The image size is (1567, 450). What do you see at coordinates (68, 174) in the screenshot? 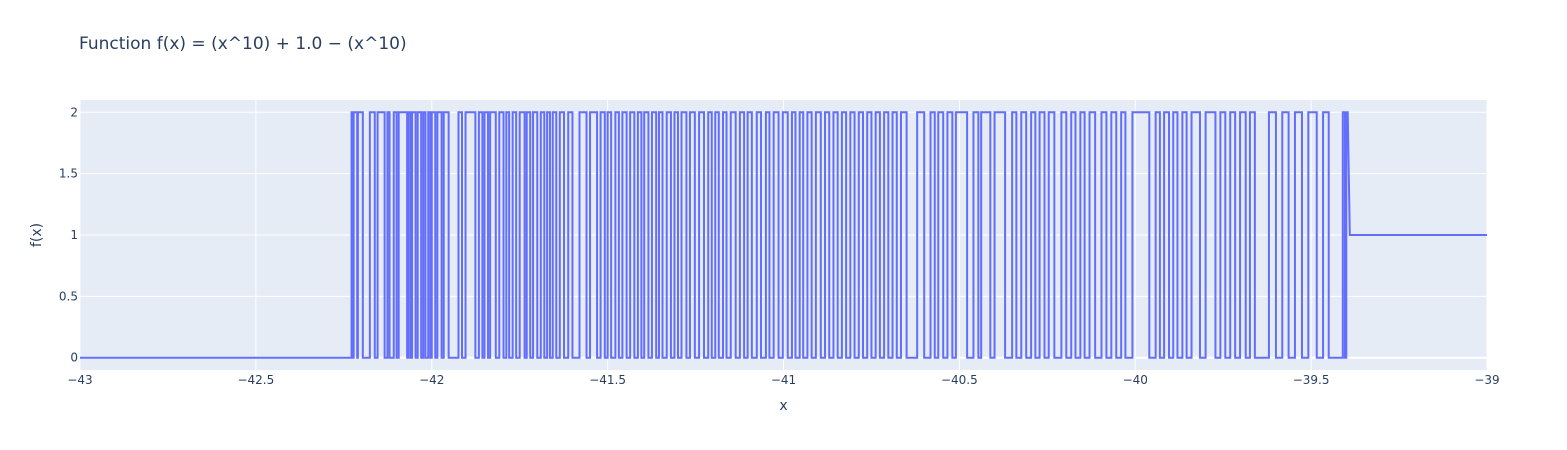
I see `y-tick-label: 1.5` at bounding box center [68, 174].